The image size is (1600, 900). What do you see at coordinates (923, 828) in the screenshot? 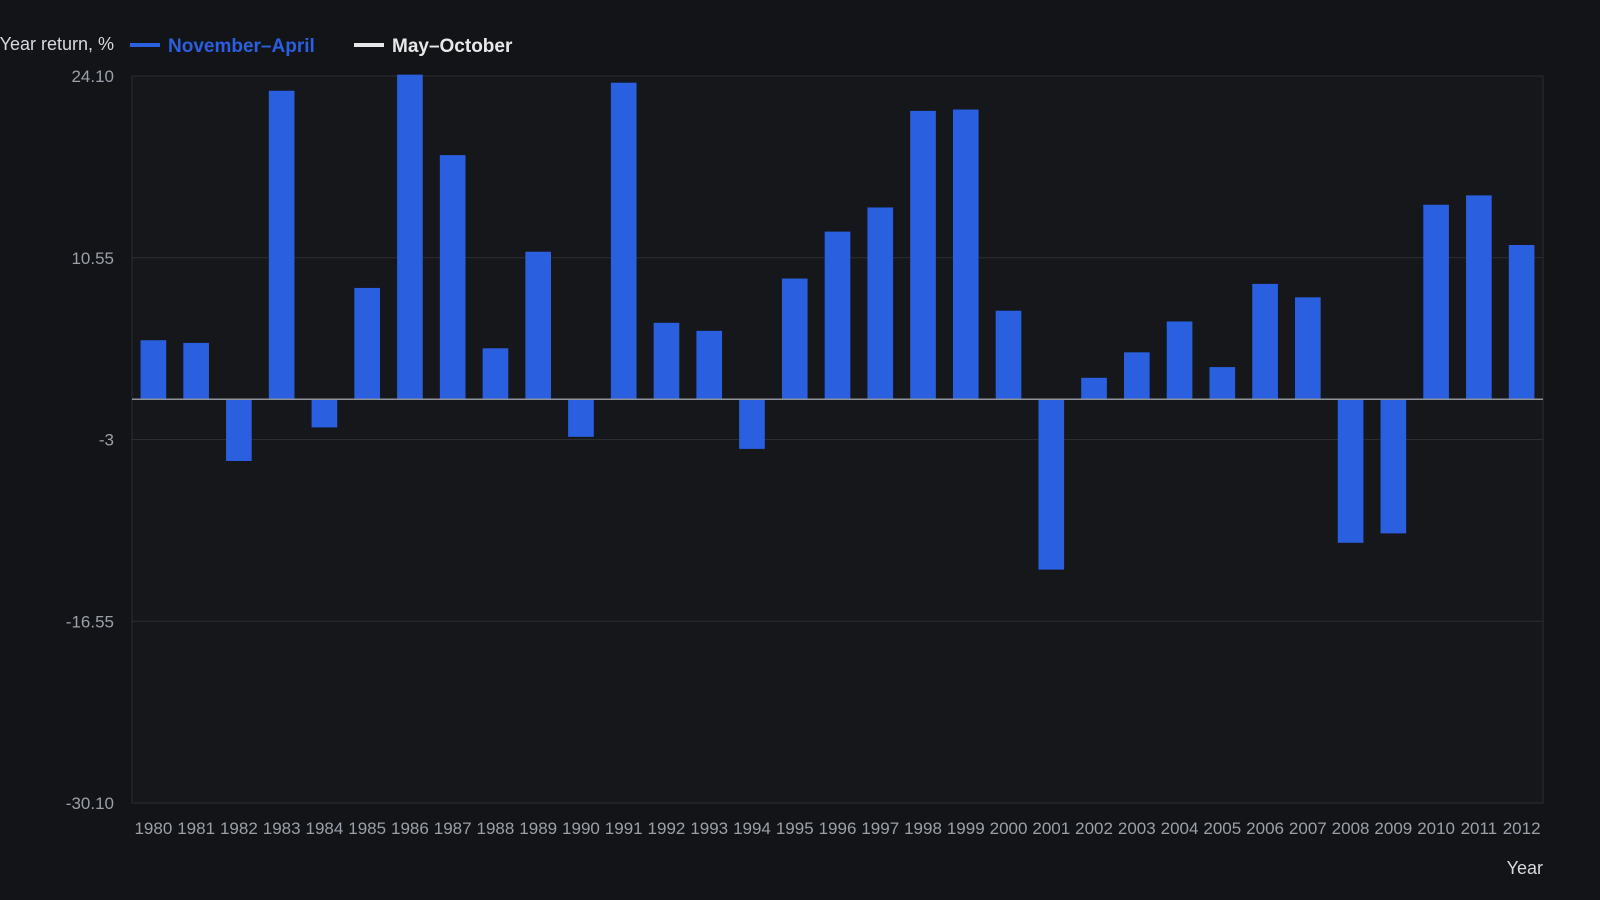
I see `x-tick-label: 1998` at bounding box center [923, 828].